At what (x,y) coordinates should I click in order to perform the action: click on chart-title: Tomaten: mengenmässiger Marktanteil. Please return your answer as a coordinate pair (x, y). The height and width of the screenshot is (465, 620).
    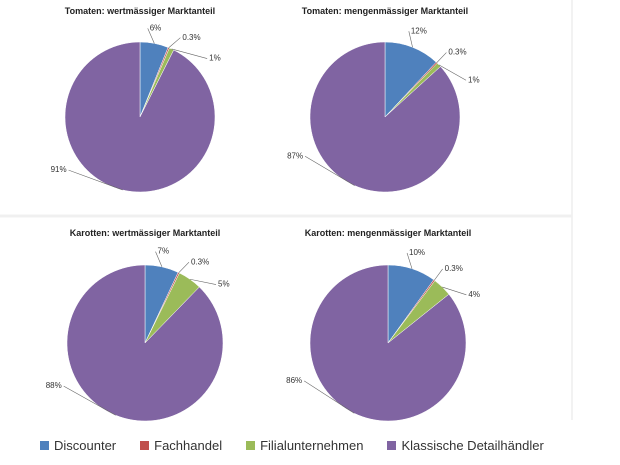
    Looking at the image, I should click on (385, 11).